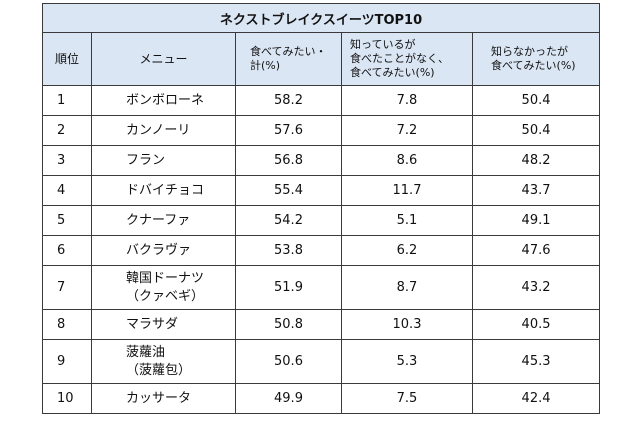 The height and width of the screenshot is (426, 640). I want to click on want-total-cell: 55.4, so click(288, 190).